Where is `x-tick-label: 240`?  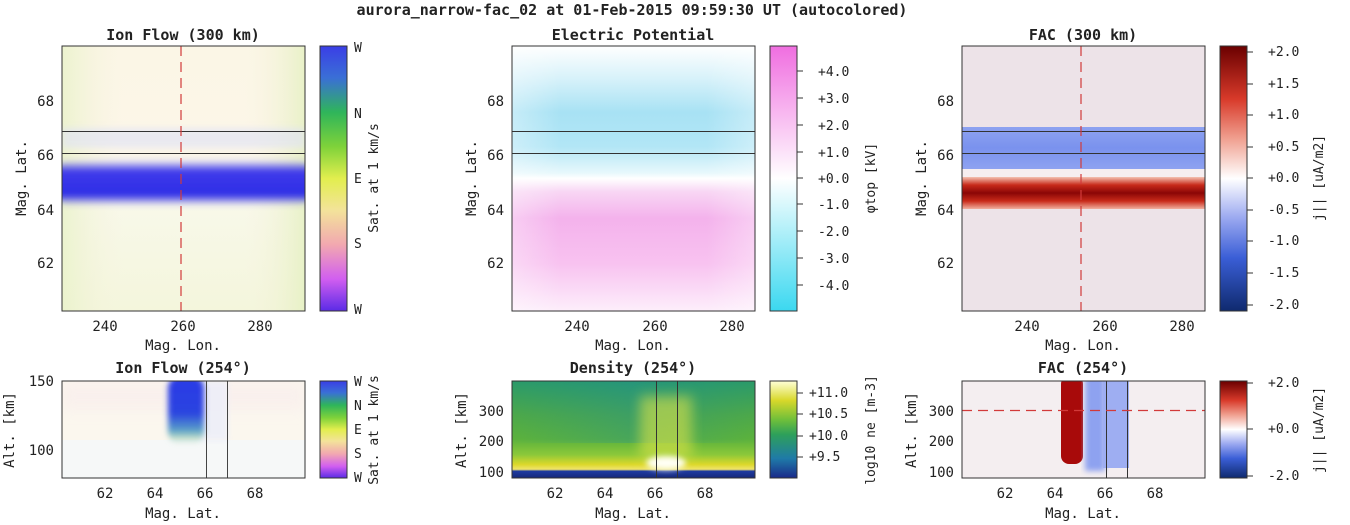 x-tick-label: 240 is located at coordinates (104, 327).